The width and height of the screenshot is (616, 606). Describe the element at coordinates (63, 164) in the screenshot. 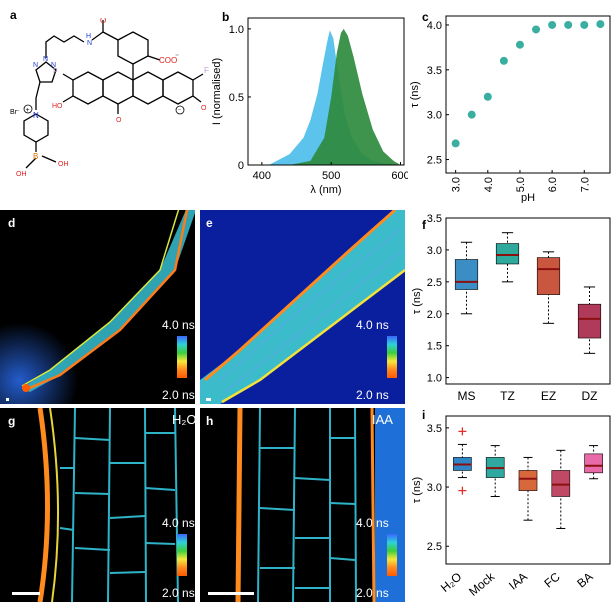

I see `atom-oh-2: OH` at that location.